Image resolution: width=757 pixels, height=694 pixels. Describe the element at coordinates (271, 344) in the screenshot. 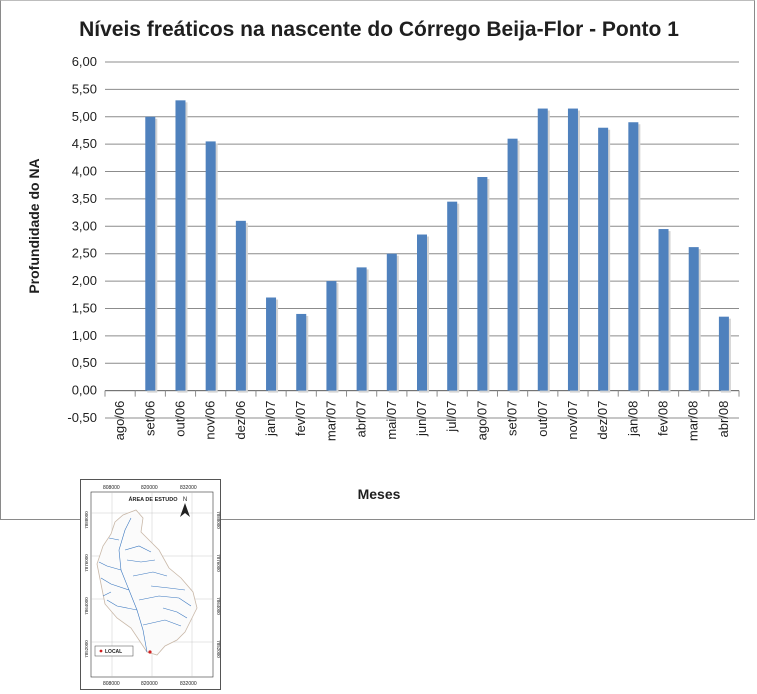

I see `bar-jan/07` at that location.